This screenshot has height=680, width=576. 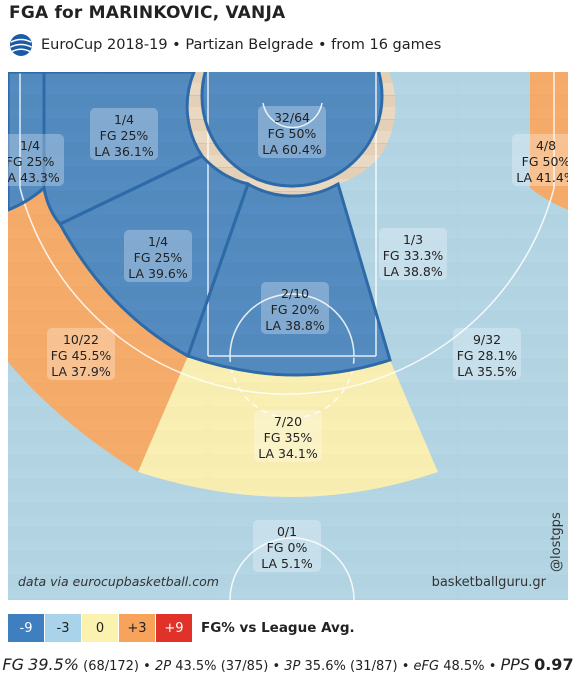 I want to click on zone-la: LA 34.1%, so click(x=288, y=453).